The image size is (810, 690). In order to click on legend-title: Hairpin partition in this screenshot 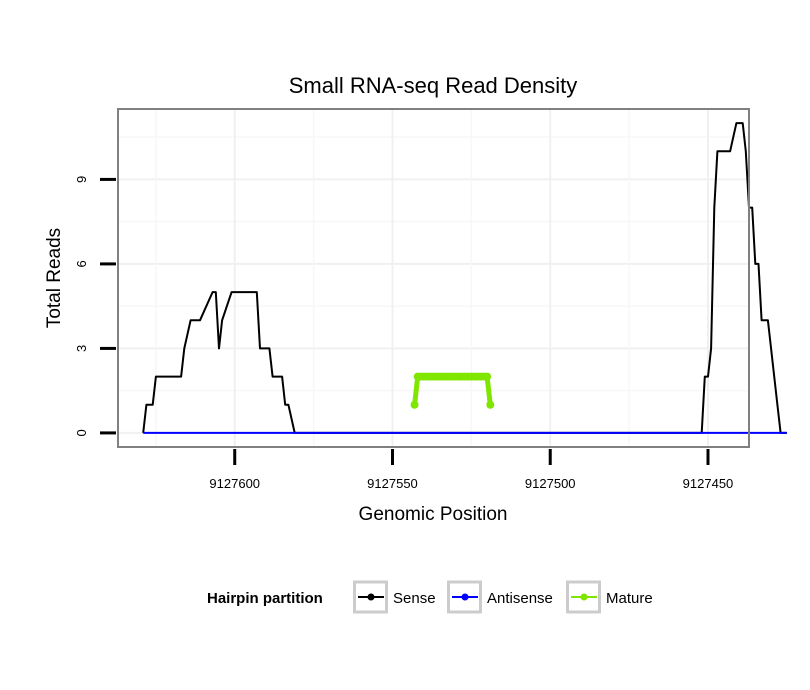, I will do `click(265, 598)`.